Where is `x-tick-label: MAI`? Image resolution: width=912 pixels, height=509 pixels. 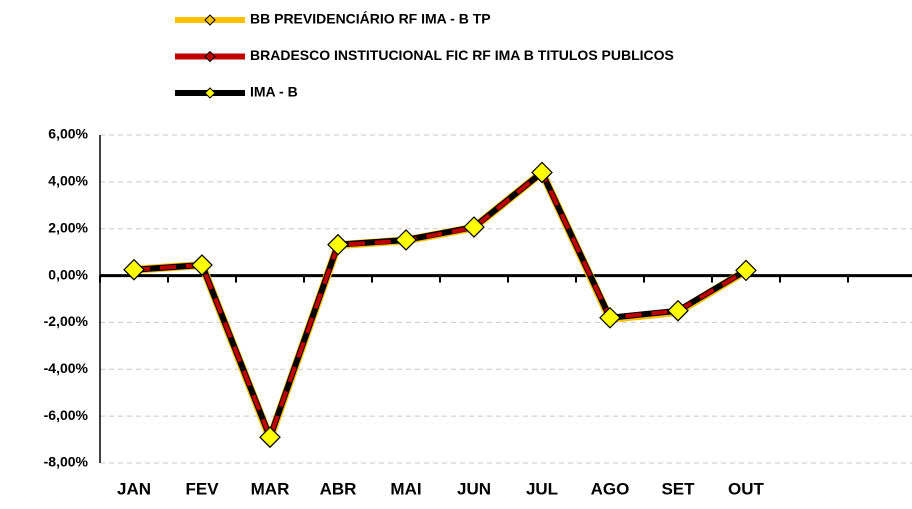
x-tick-label: MAI is located at coordinates (405, 488).